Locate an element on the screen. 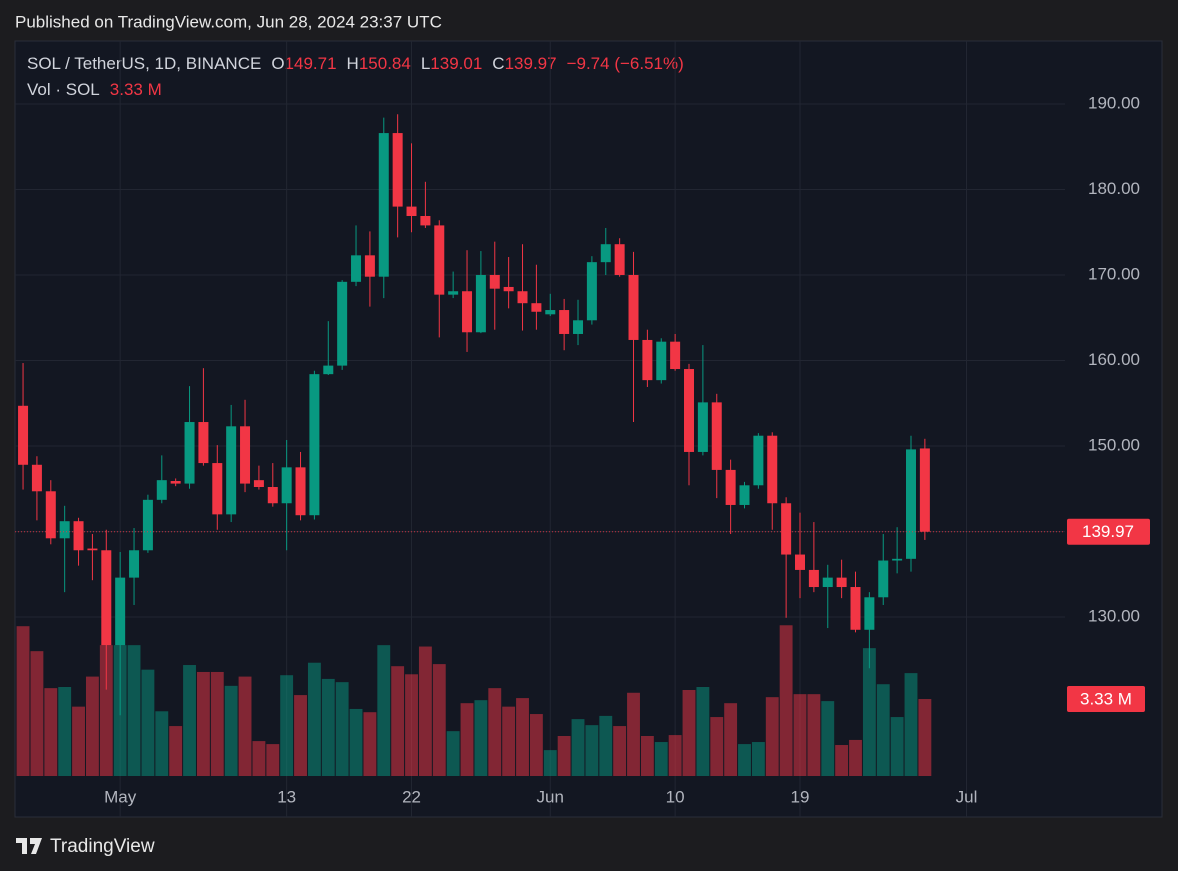 The height and width of the screenshot is (871, 1178). close-label: C is located at coordinates (498, 63).